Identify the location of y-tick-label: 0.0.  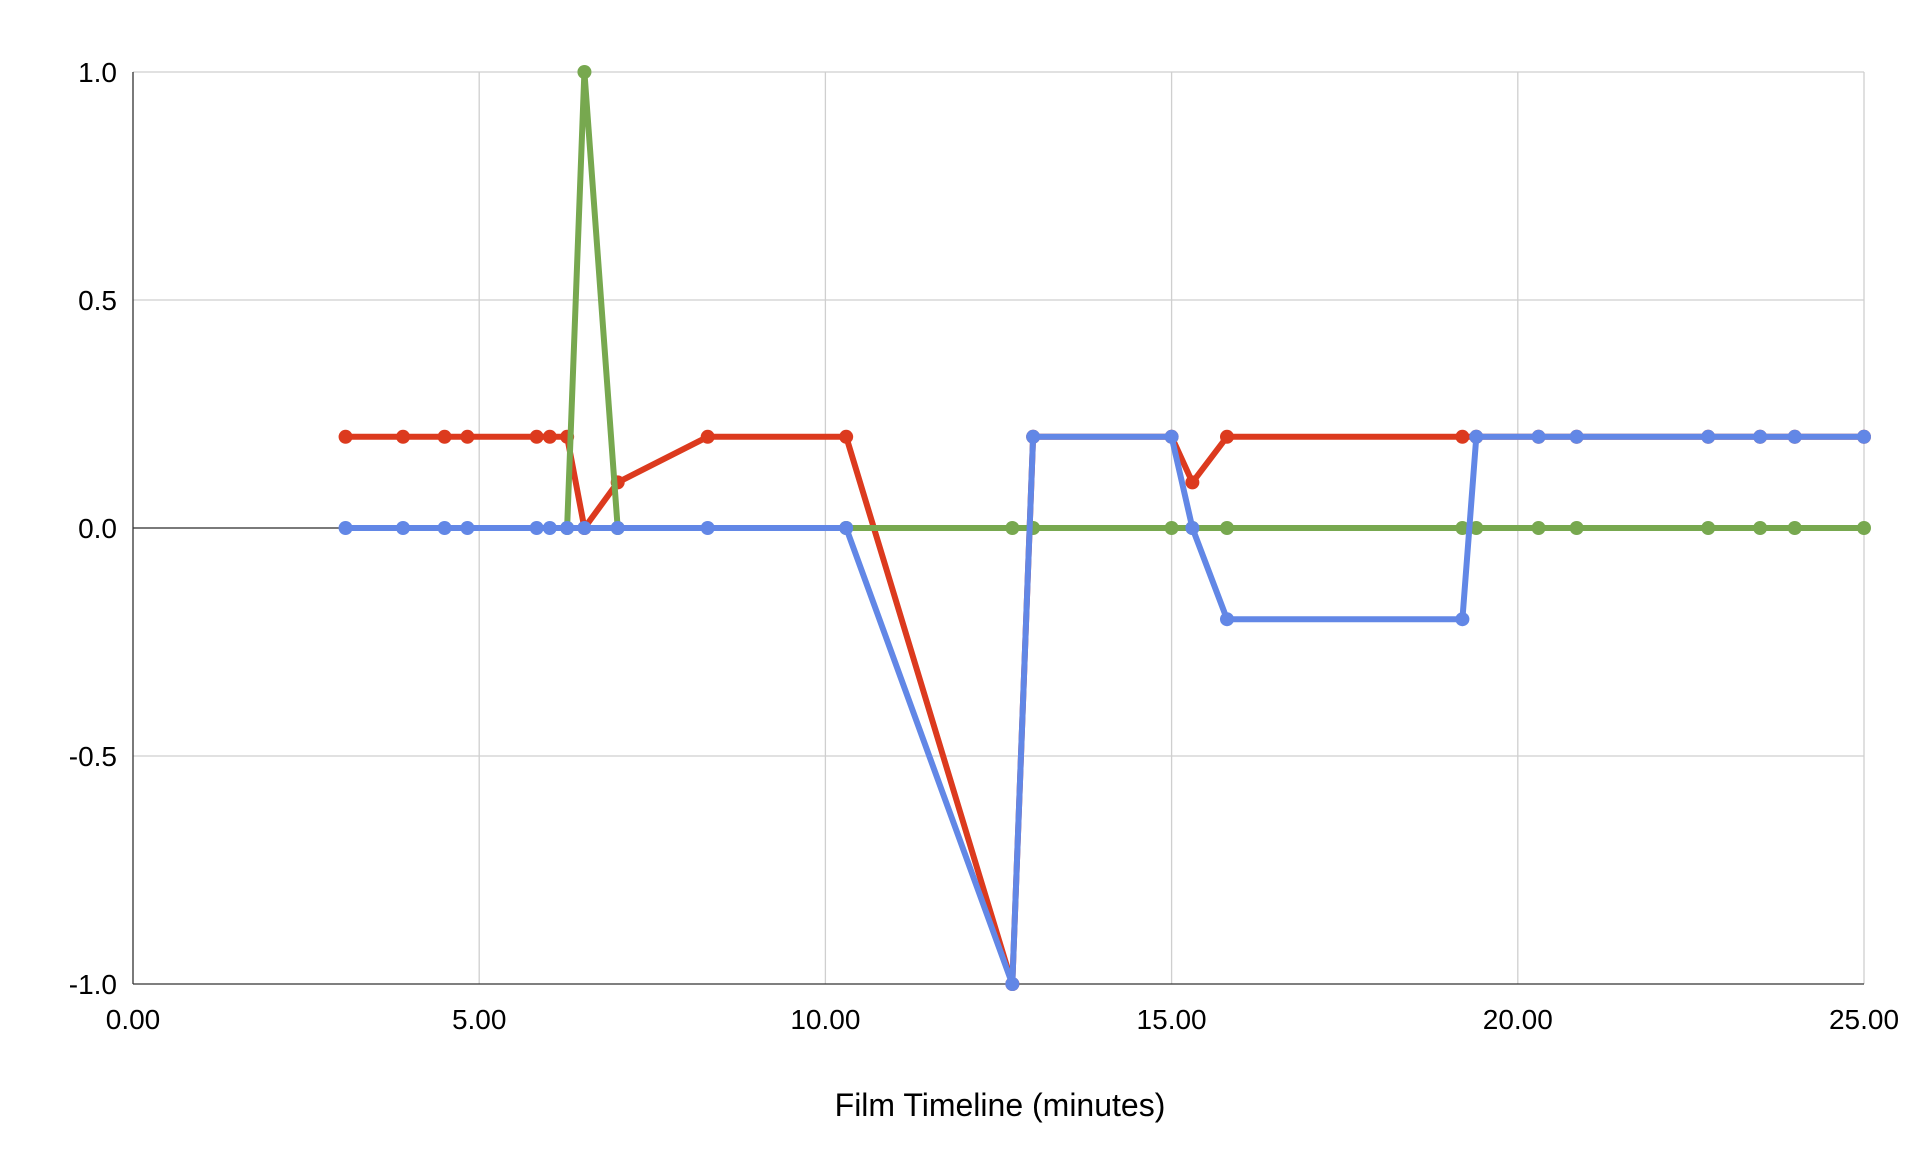
(97, 528).